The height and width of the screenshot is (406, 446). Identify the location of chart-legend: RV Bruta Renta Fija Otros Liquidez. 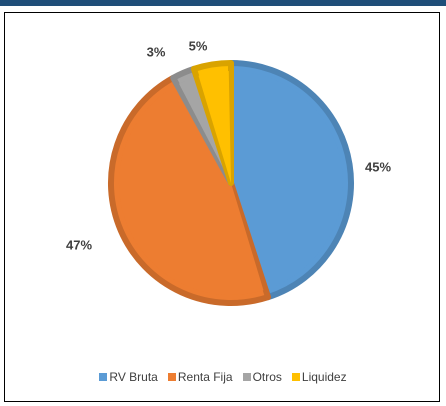
(223, 377).